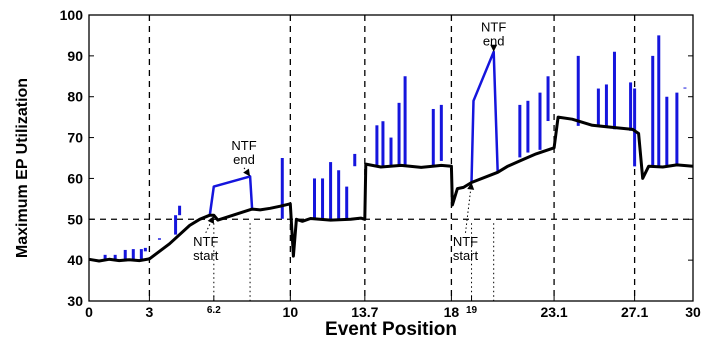 The height and width of the screenshot is (345, 706). I want to click on x-tick-label: 23.1, so click(553, 312).